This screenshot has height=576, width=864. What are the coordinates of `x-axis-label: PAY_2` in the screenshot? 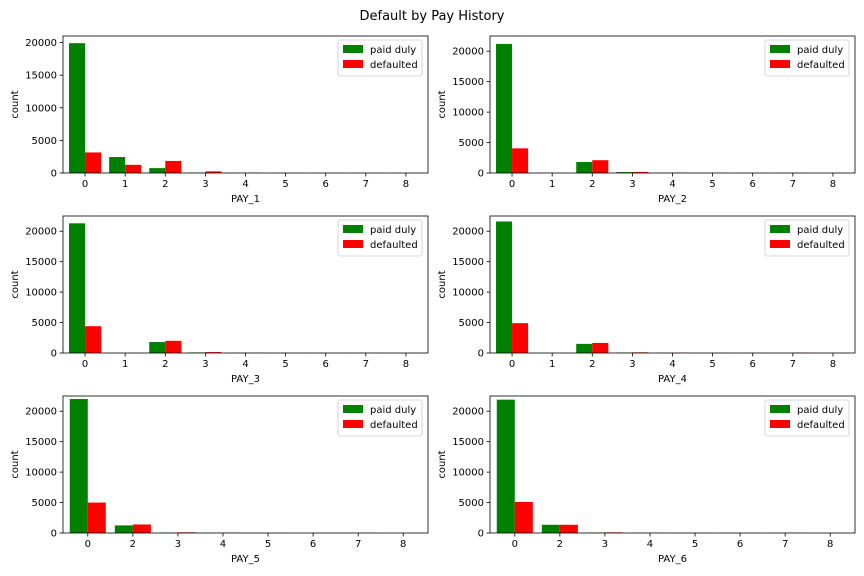 It's located at (672, 199).